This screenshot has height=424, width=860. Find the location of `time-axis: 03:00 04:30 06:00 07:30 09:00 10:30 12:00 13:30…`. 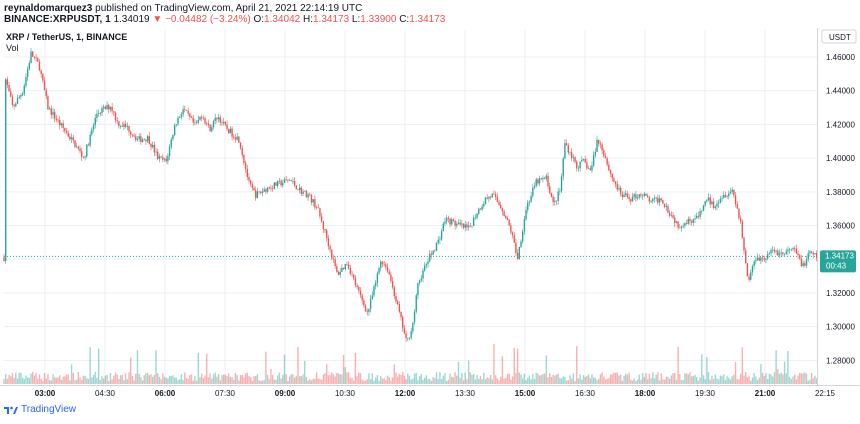

time-axis: 03:00 04:30 06:00 07:30 09:00 10:30 12:00 13:30… is located at coordinates (435, 393).